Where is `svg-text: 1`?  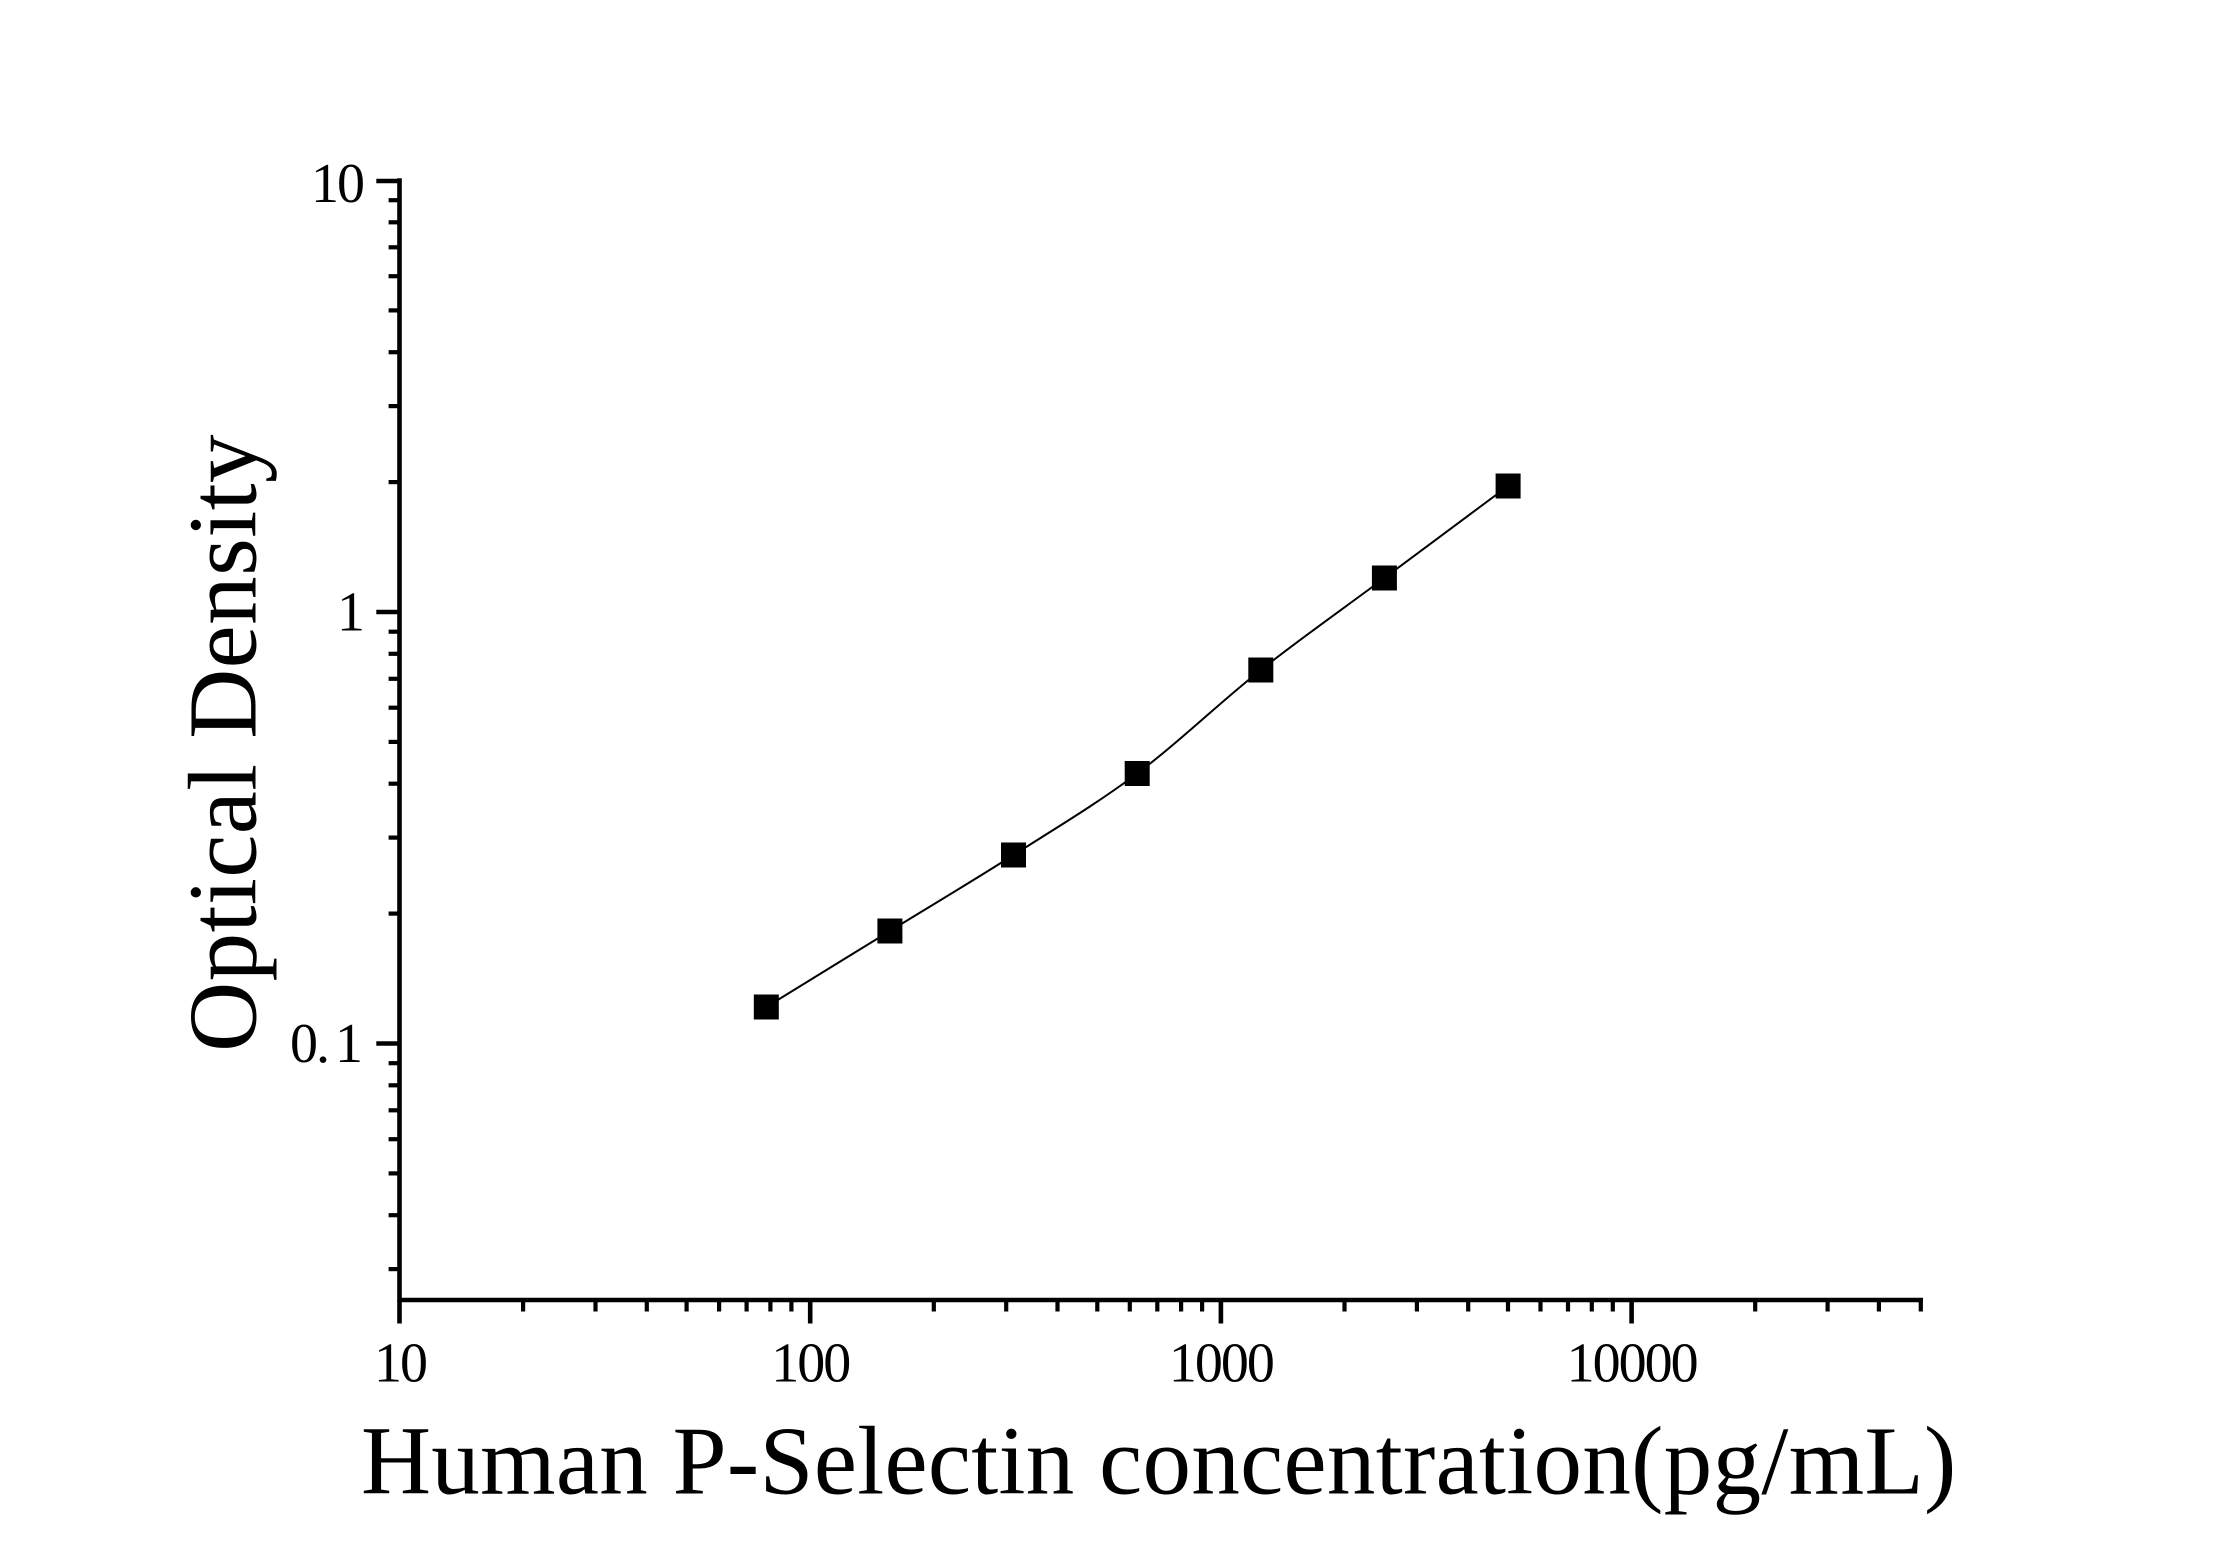 svg-text: 1 is located at coordinates (350, 612).